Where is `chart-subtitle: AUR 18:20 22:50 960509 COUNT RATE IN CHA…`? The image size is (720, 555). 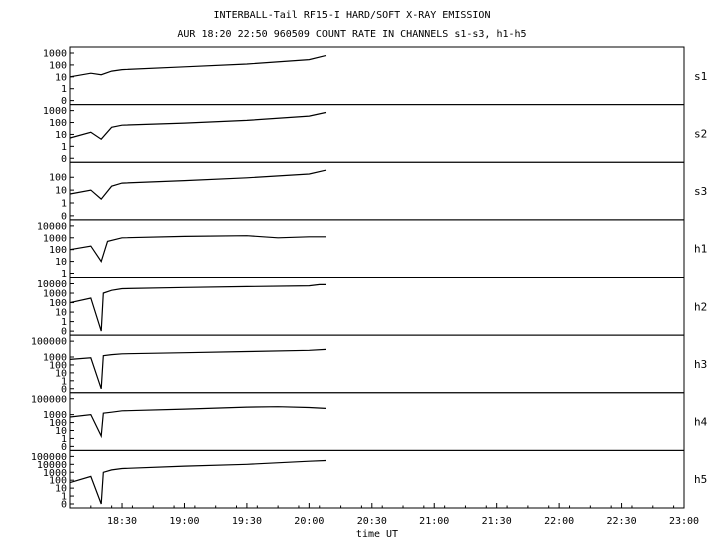 chart-subtitle: AUR 18:20 22:50 960509 COUNT RATE IN CHA… is located at coordinates (351, 34).